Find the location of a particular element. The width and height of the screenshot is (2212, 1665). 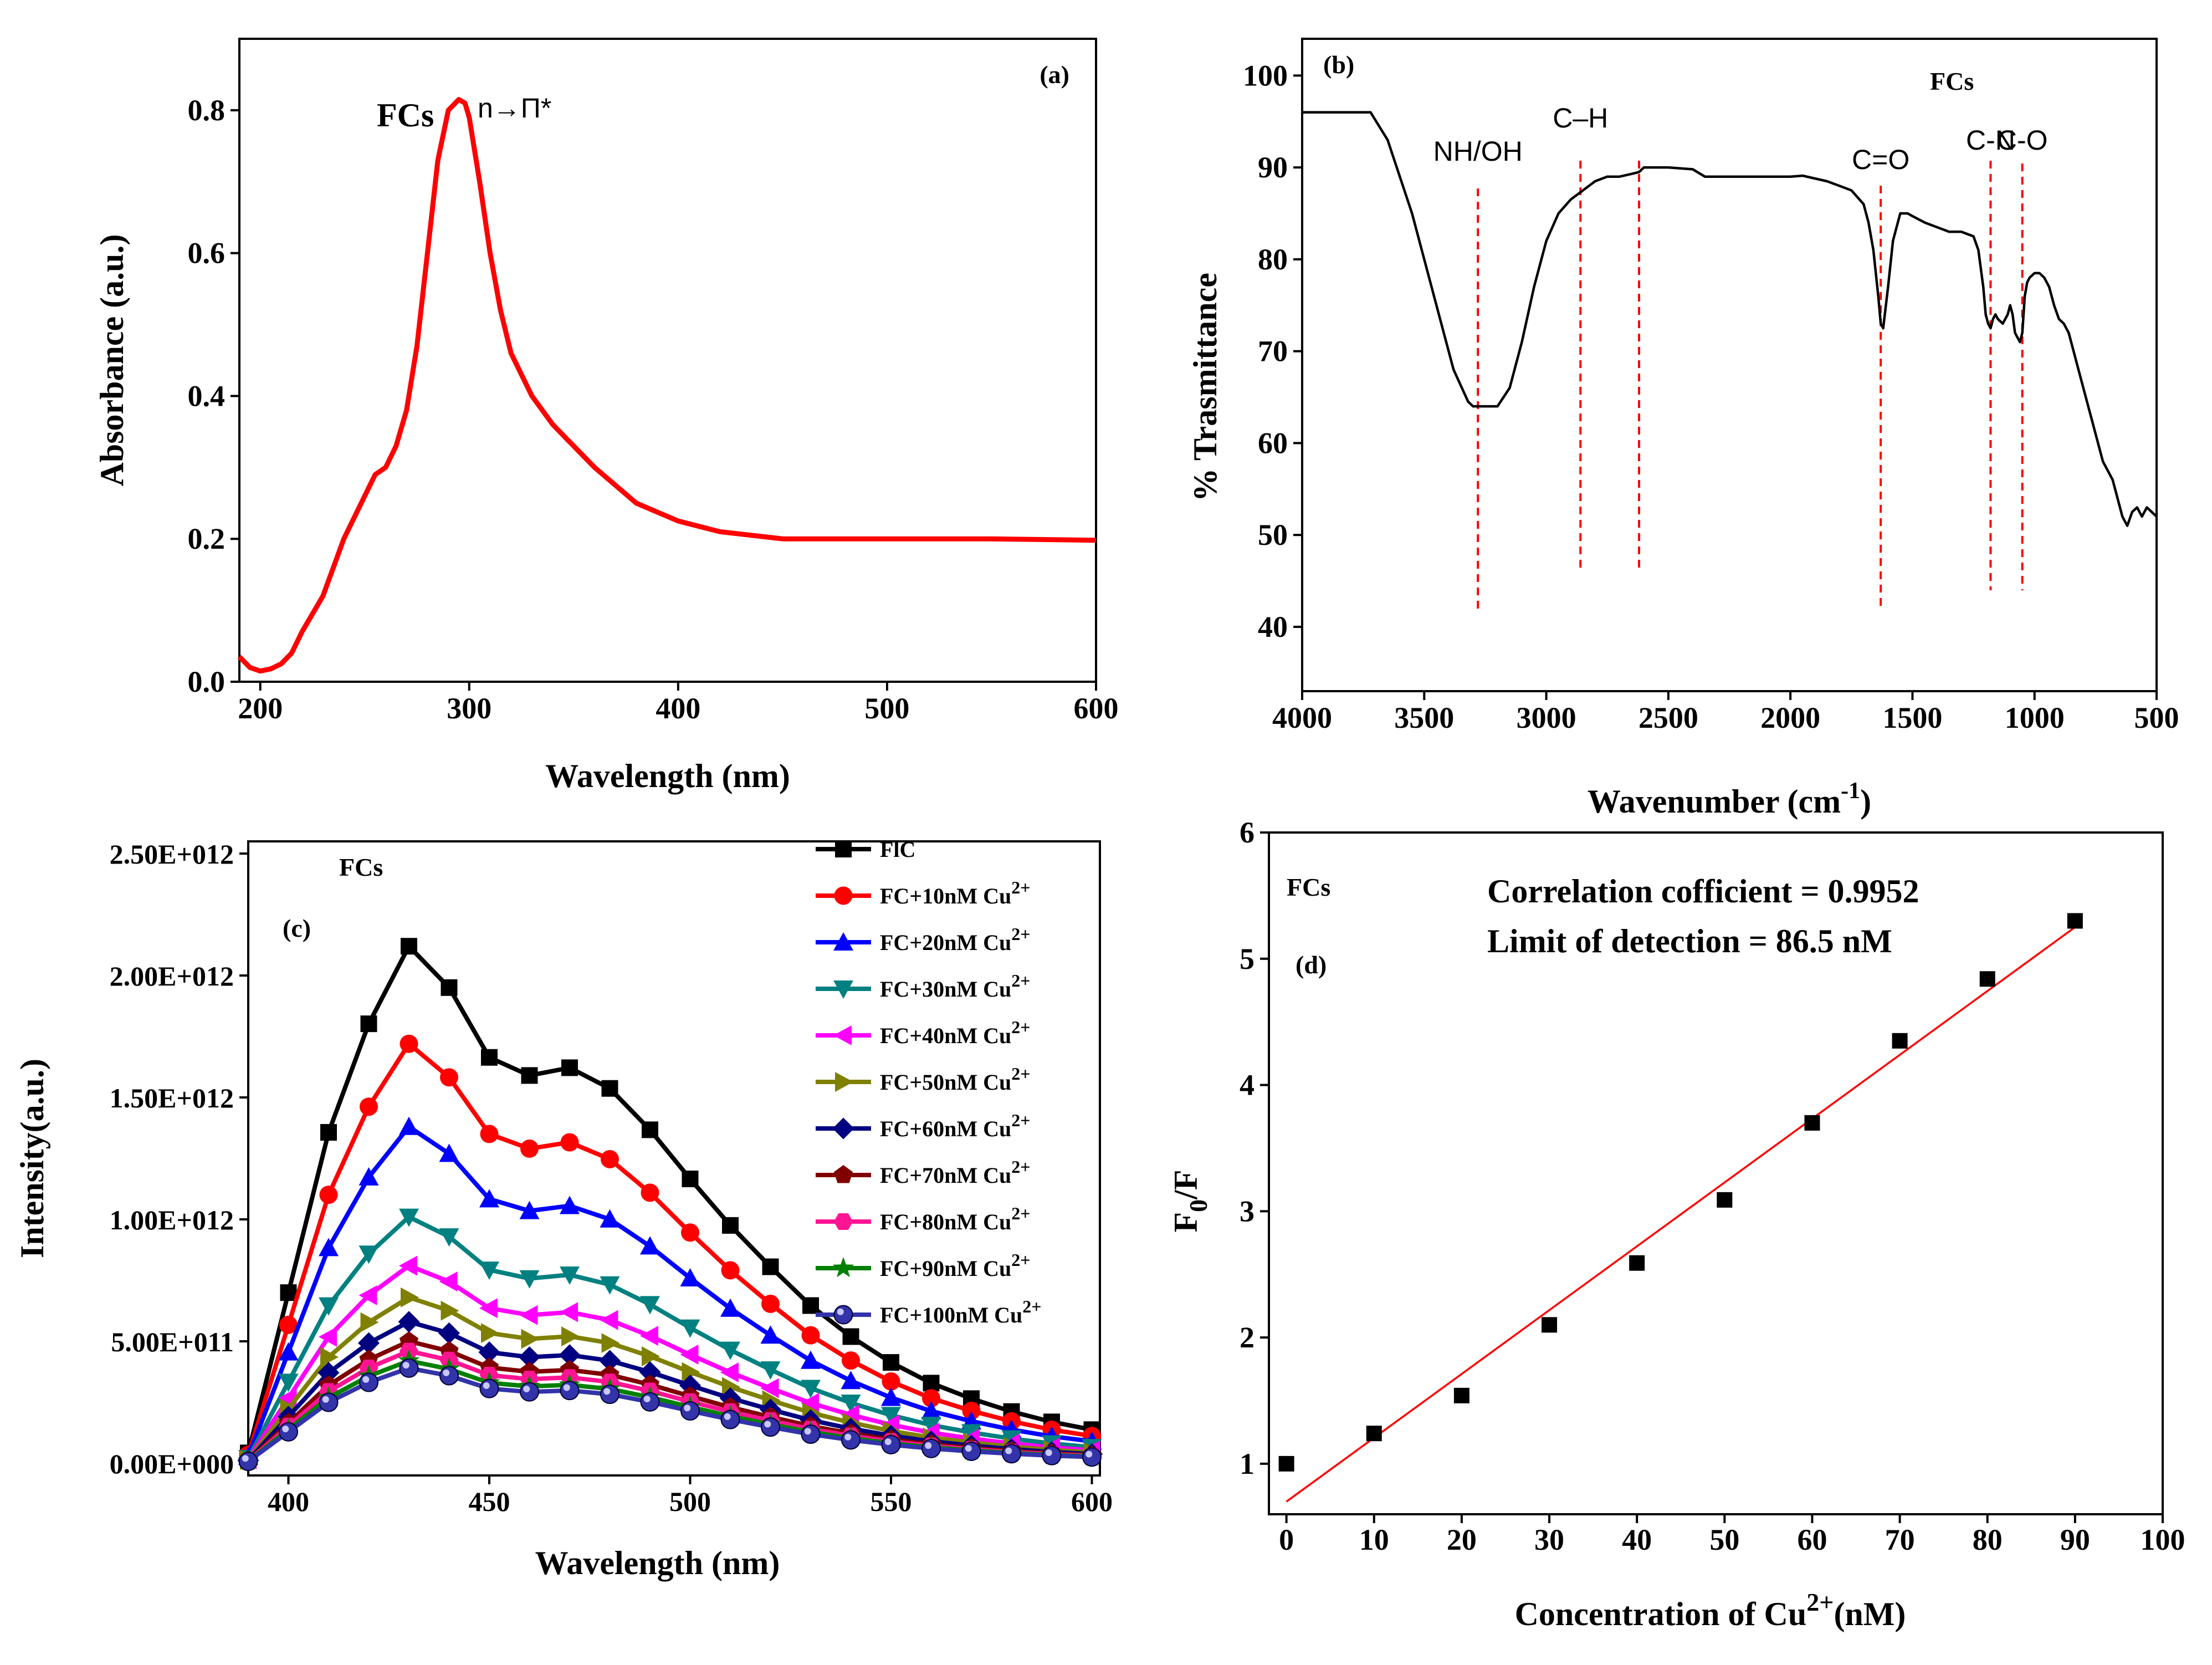

x-tick-label: 2000 is located at coordinates (1790, 717).